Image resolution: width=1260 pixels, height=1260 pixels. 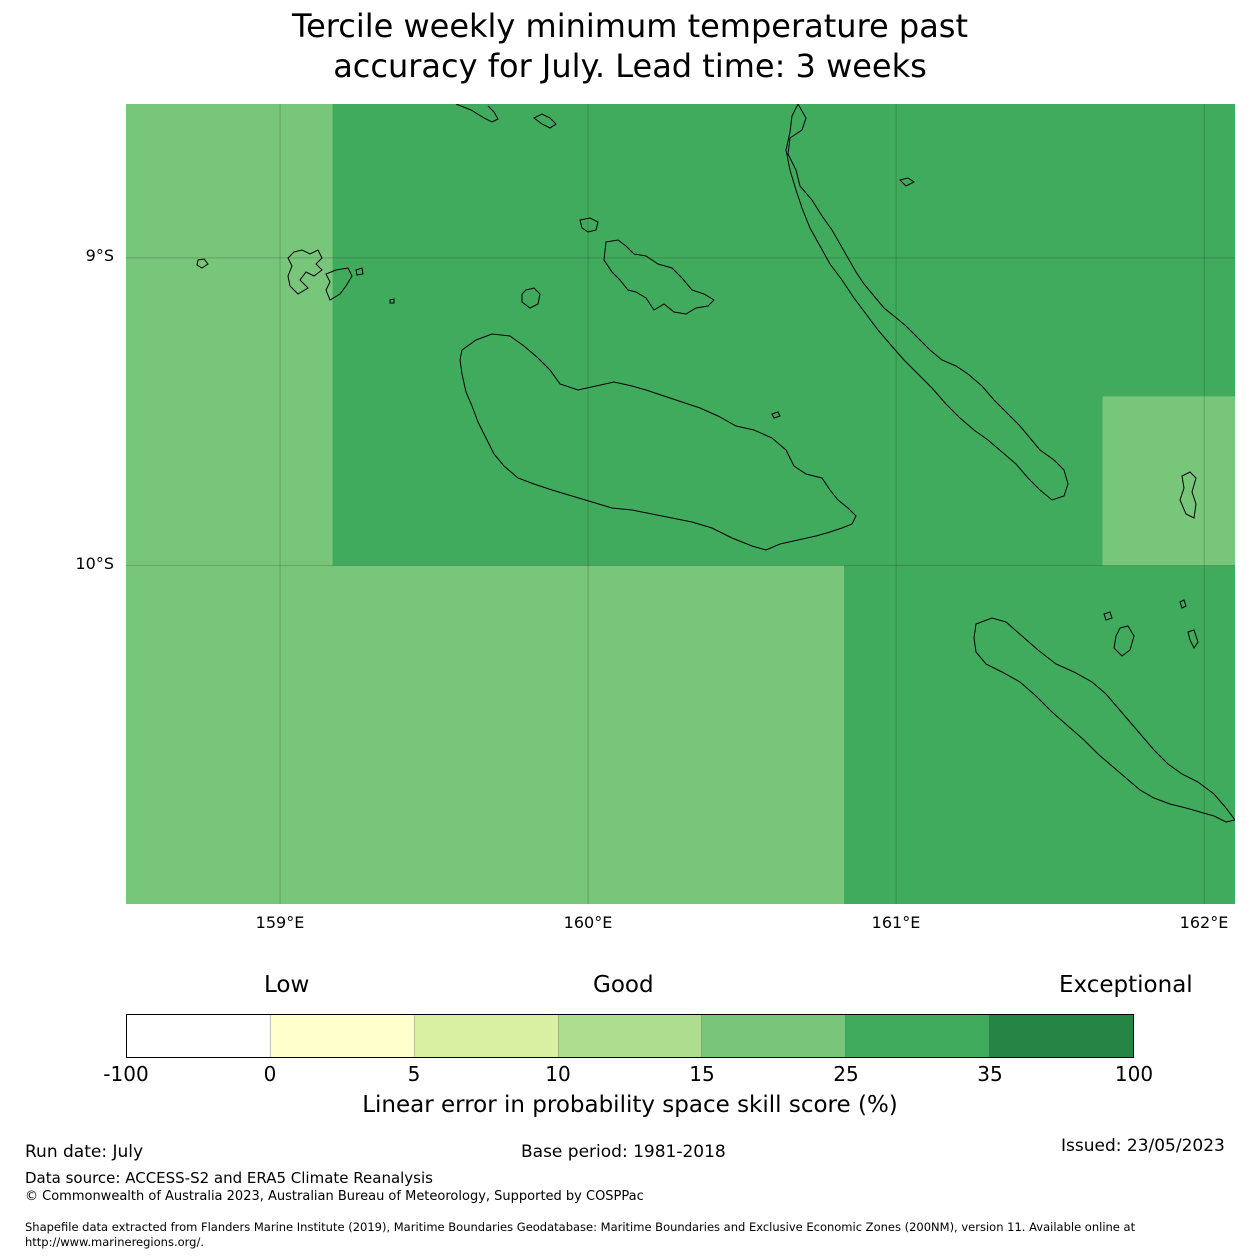 I want to click on colorbar-tick: -100, so click(x=126, y=1074).